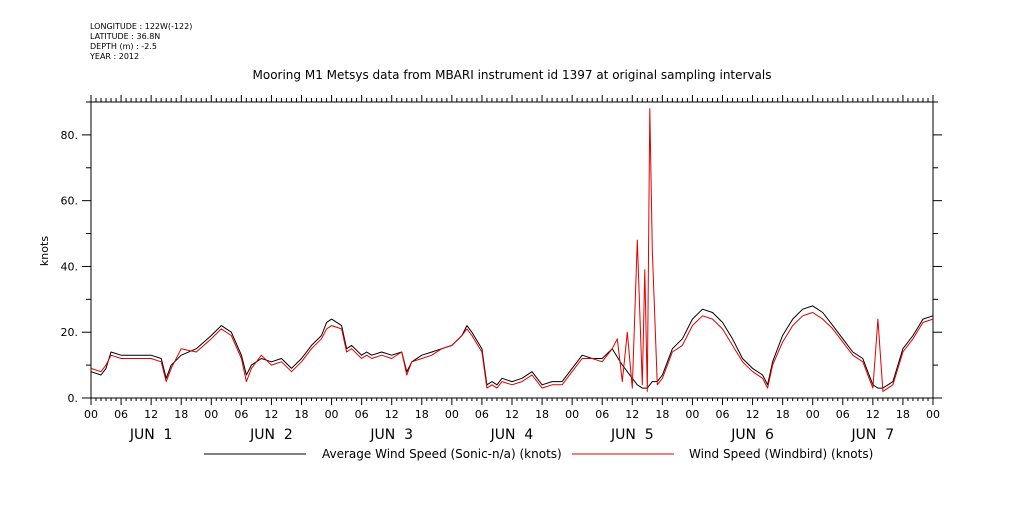 The width and height of the screenshot is (1009, 509). What do you see at coordinates (512, 435) in the screenshot?
I see `x-day-label: JUN 4` at bounding box center [512, 435].